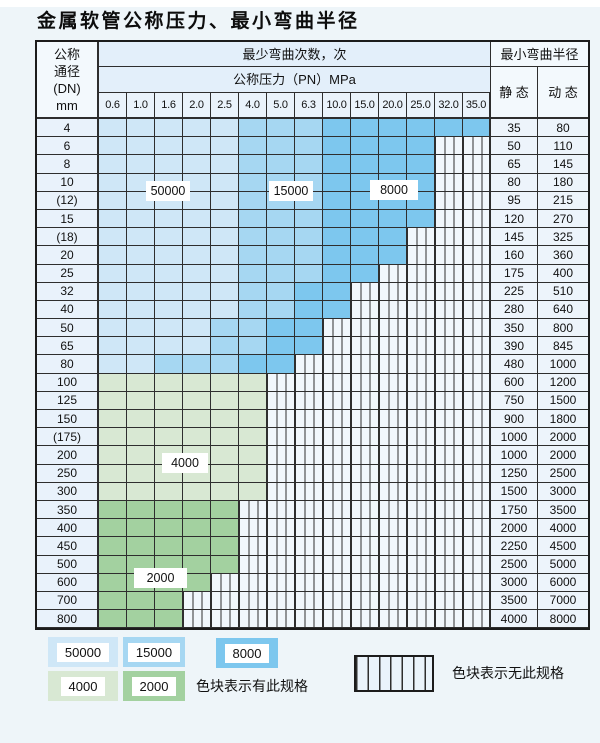 The height and width of the screenshot is (743, 600). What do you see at coordinates (68, 80) in the screenshot?
I see `corner-header-dn: 公称 通径 (DN) mm` at bounding box center [68, 80].